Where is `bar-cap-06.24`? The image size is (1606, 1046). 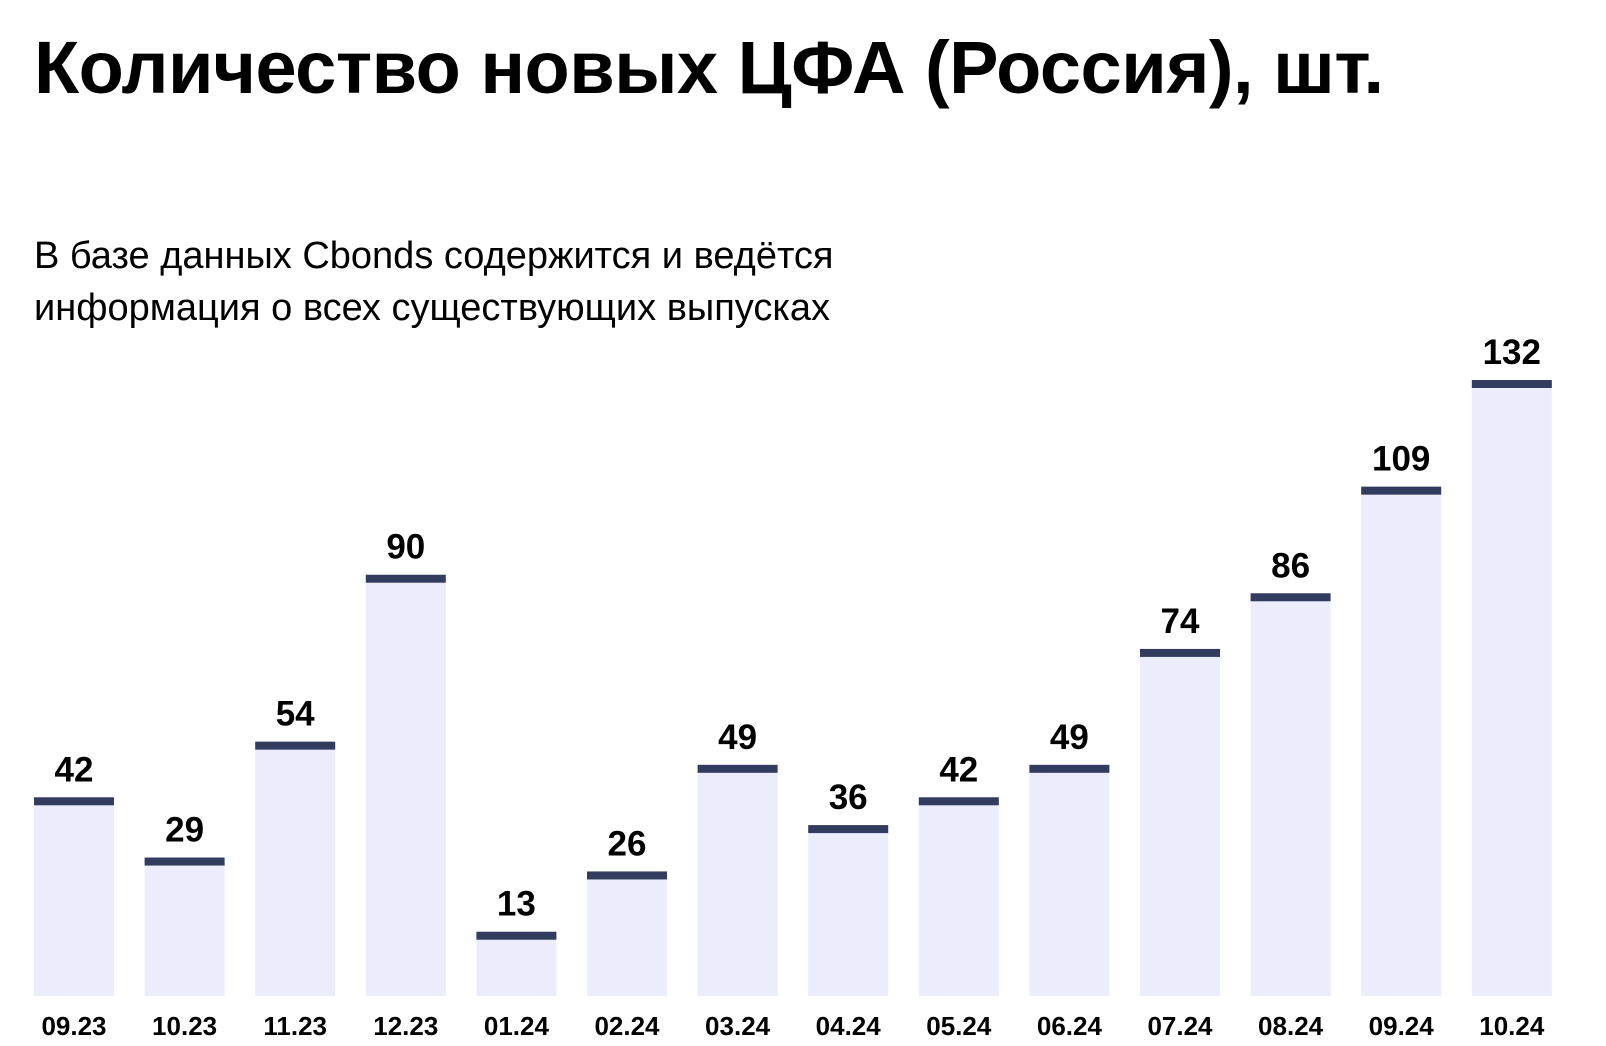 bar-cap-06.24 is located at coordinates (1069, 768).